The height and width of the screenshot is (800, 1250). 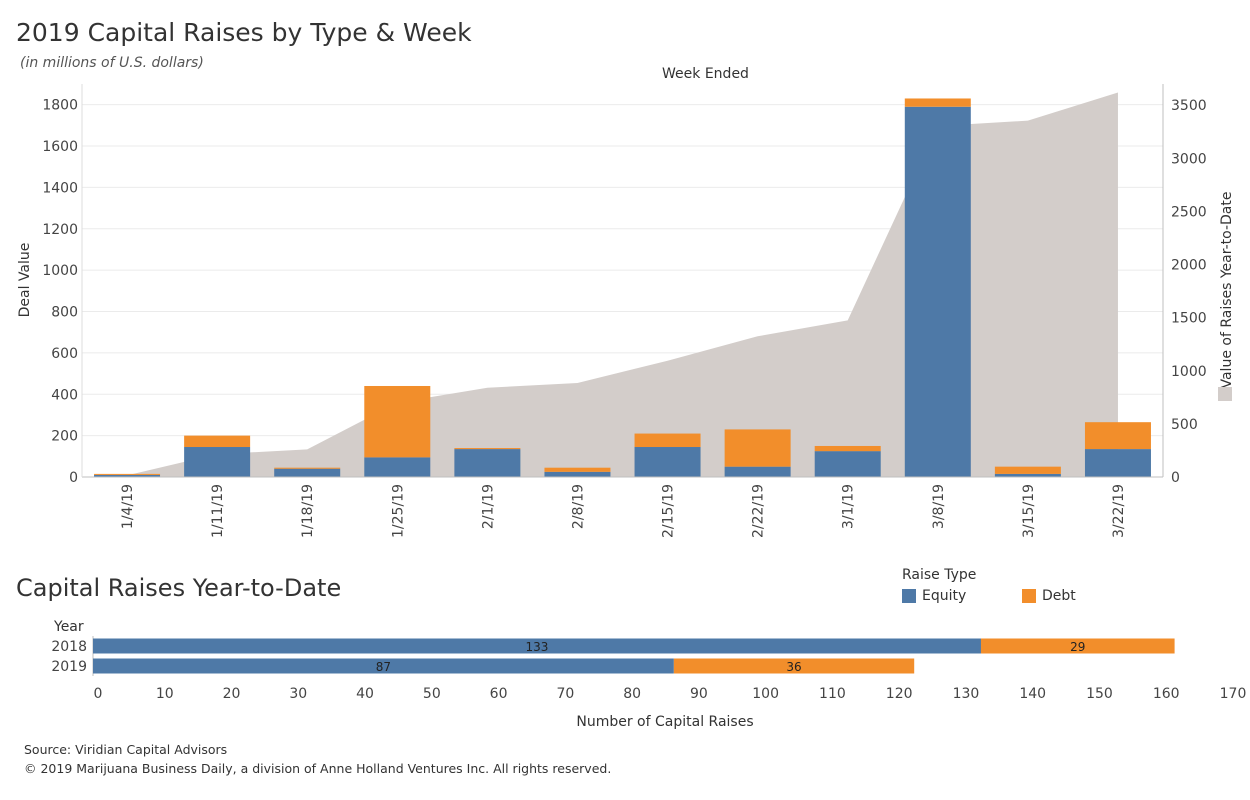 What do you see at coordinates (432, 694) in the screenshot?
I see `h-tick-label: 50` at bounding box center [432, 694].